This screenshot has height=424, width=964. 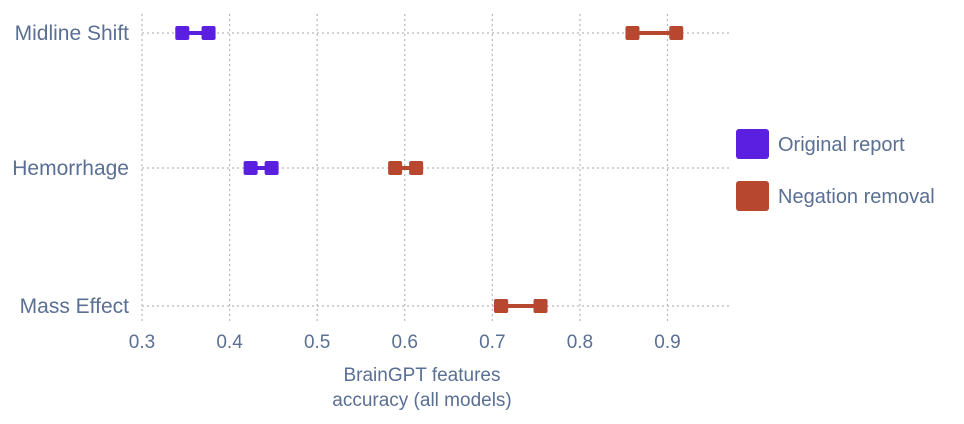 I want to click on x-axis-title-line: accuracy (all models), so click(x=422, y=400).